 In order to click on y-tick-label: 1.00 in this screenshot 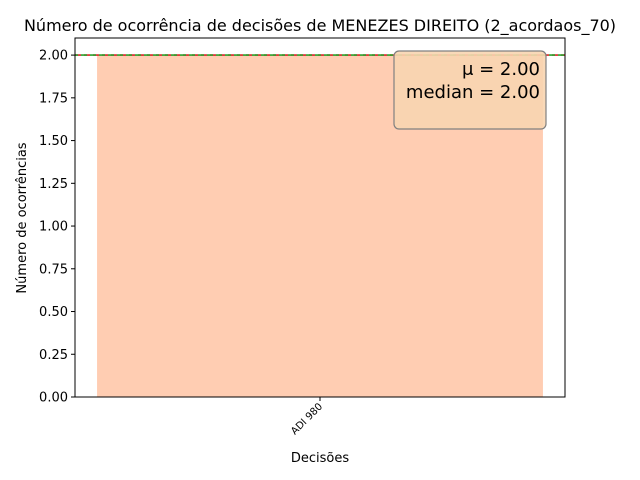, I will do `click(53, 227)`.